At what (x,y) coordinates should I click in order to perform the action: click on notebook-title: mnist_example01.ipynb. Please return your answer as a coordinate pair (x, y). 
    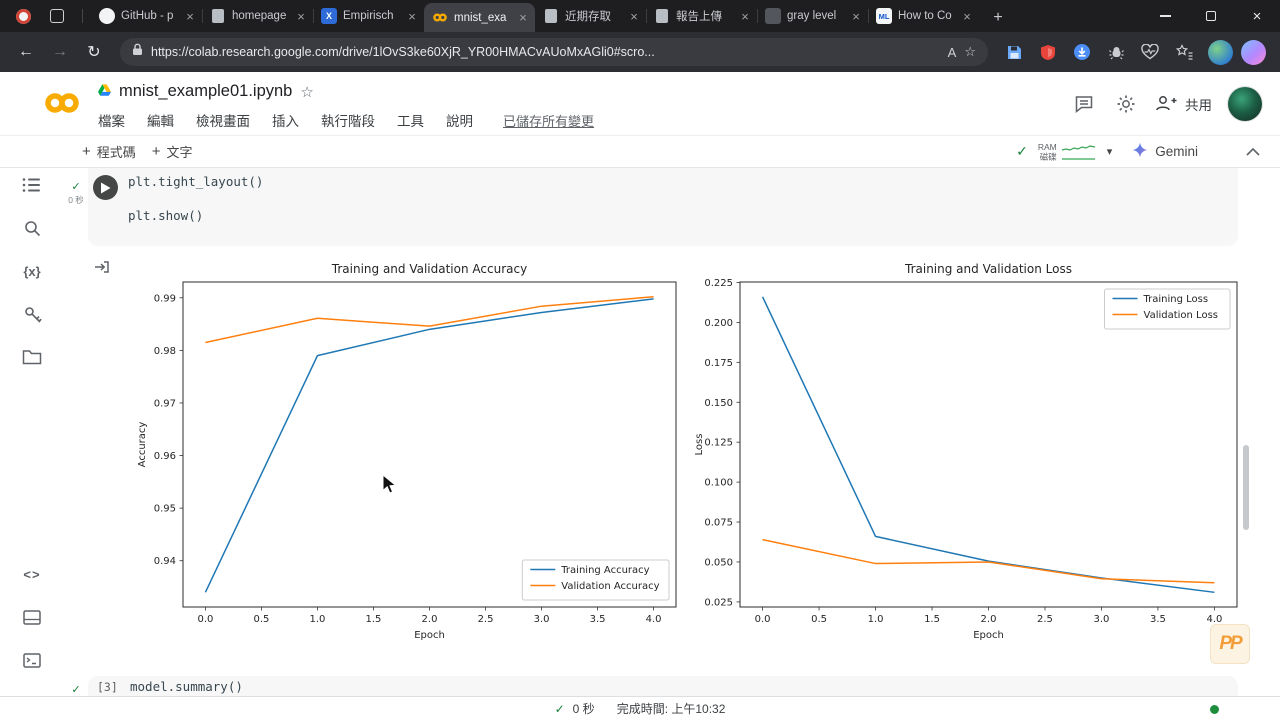
    Looking at the image, I should click on (206, 91).